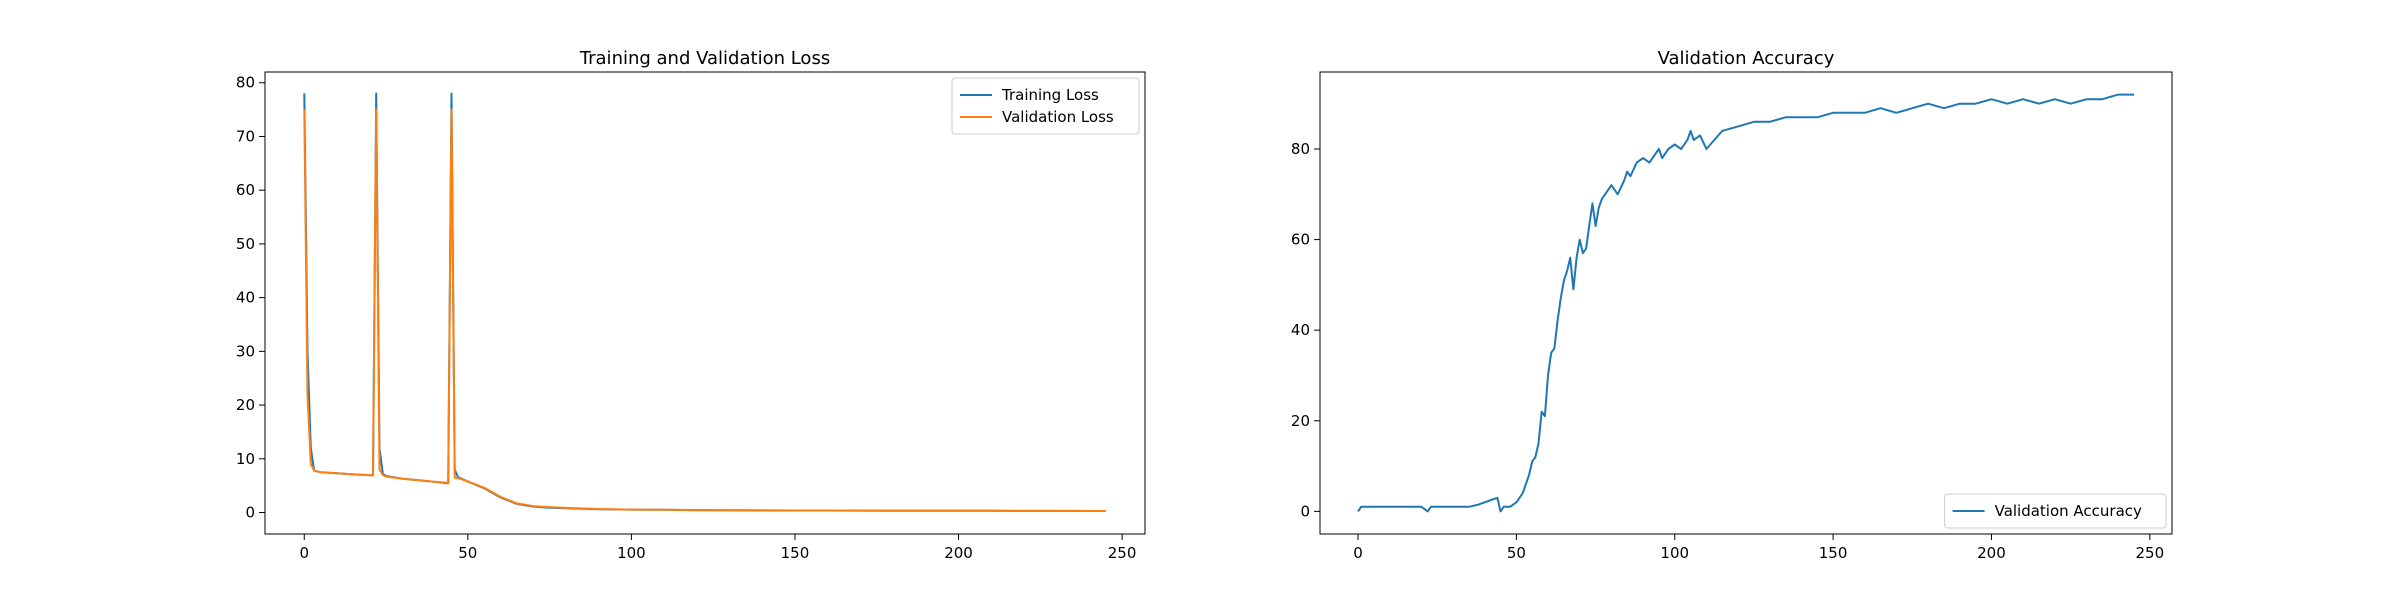 This screenshot has width=2400, height=600. Describe the element at coordinates (1050, 95) in the screenshot. I see `legend-label: Training Loss` at that location.